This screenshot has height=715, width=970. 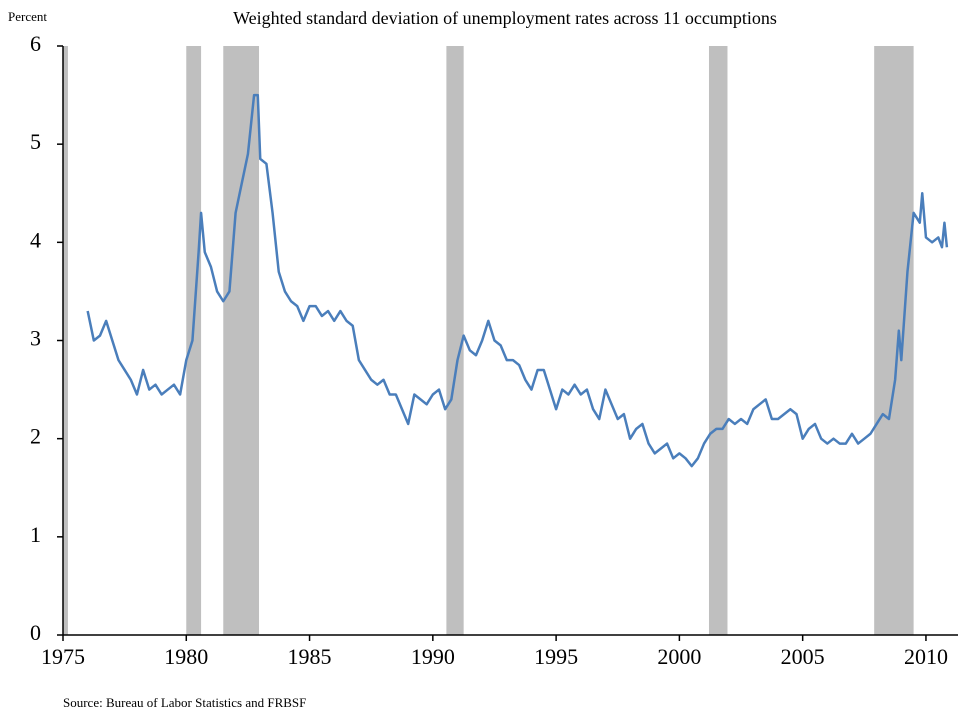 I want to click on y-tick-label: 5, so click(x=35, y=141).